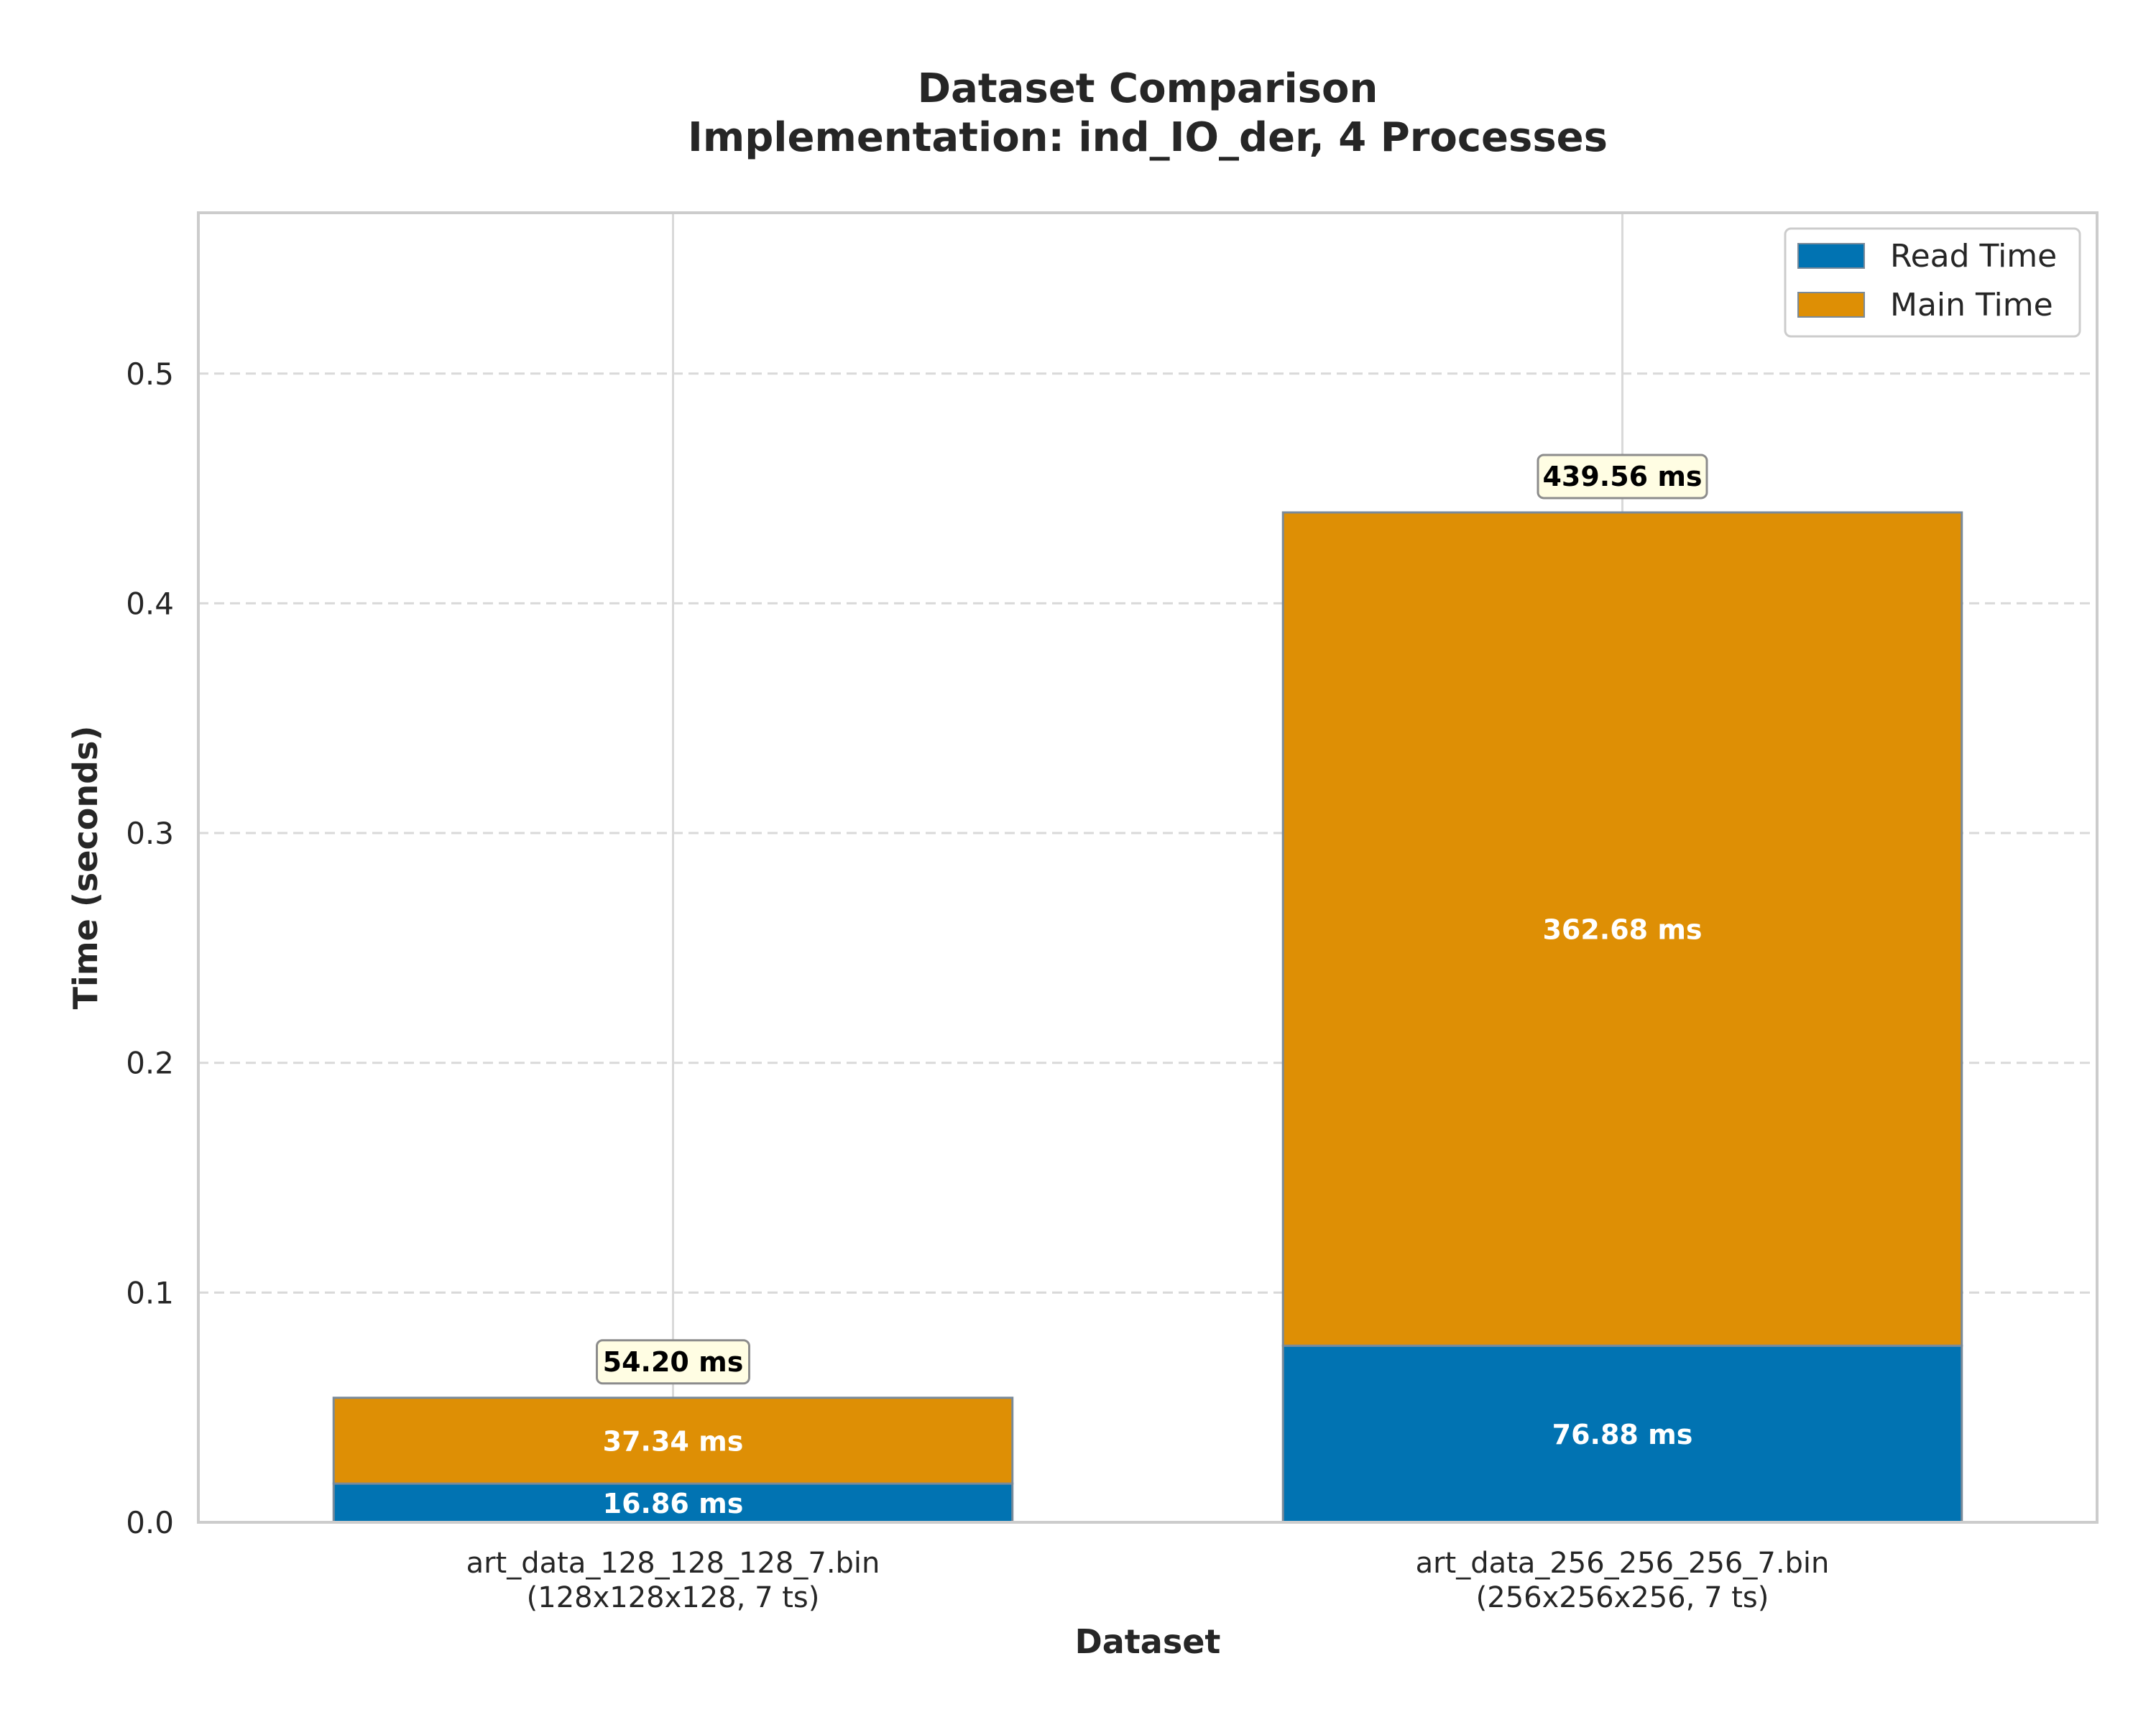 Image resolution: width=2156 pixels, height=1725 pixels. I want to click on x-tick-label: (256x256x256, 7 ts), so click(1623, 1597).